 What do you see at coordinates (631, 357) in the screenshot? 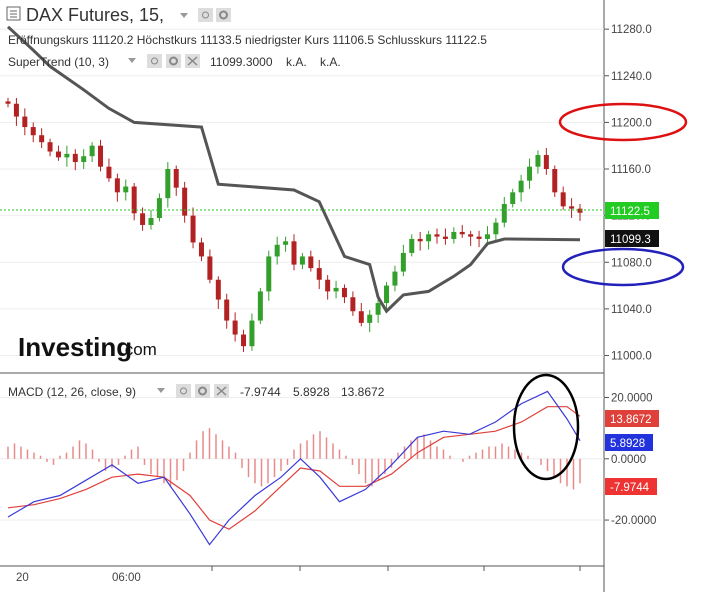
I see `price-tick-label: 11000.0` at bounding box center [631, 357].